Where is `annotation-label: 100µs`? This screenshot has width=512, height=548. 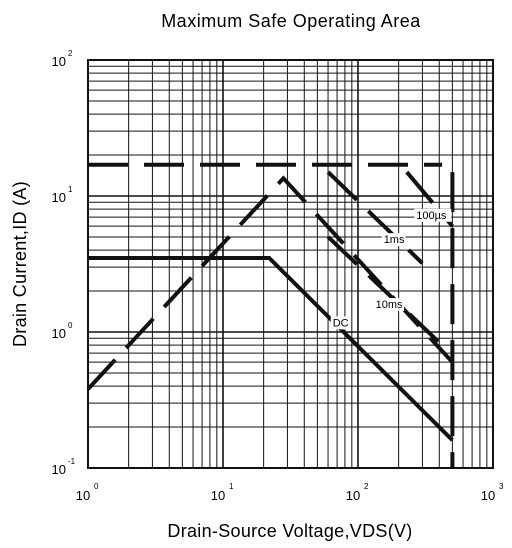
annotation-label: 100µs is located at coordinates (431, 216).